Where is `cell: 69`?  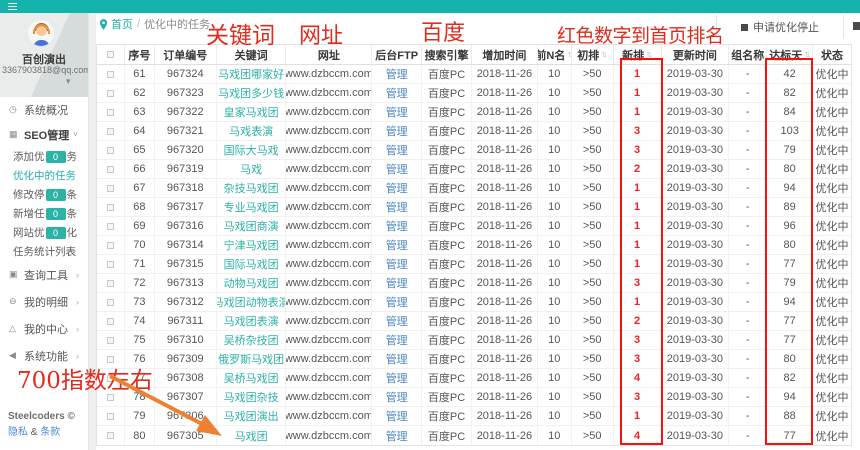
cell: 69 is located at coordinates (140, 226).